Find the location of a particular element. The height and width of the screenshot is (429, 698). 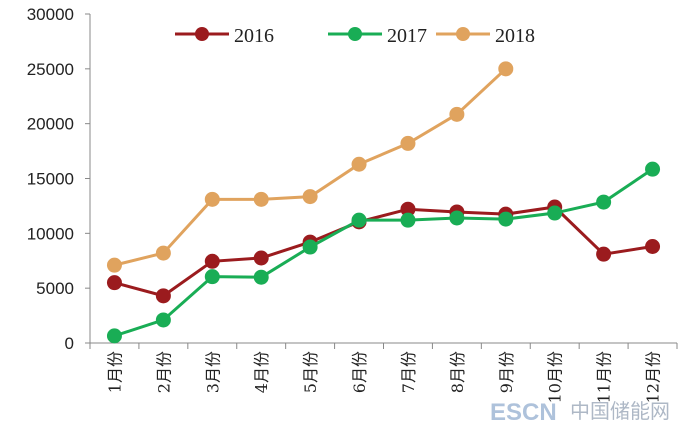

legend-item-2016: 2016 is located at coordinates (224, 36).